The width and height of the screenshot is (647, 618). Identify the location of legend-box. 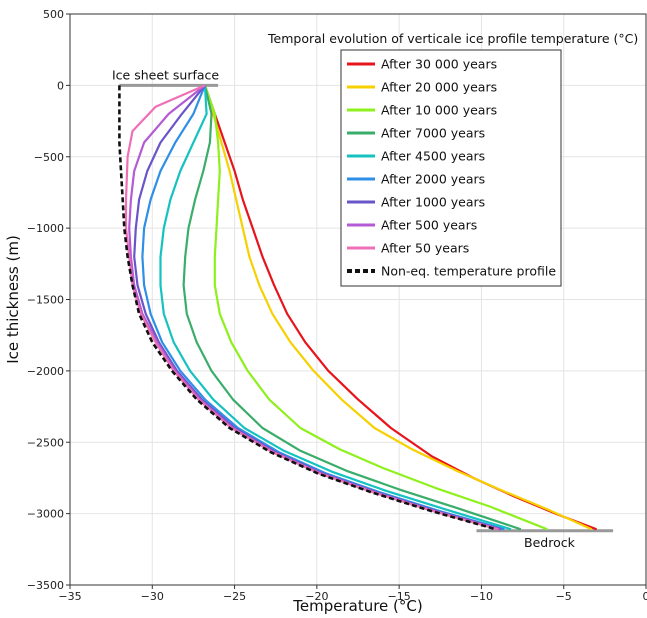
(451, 168).